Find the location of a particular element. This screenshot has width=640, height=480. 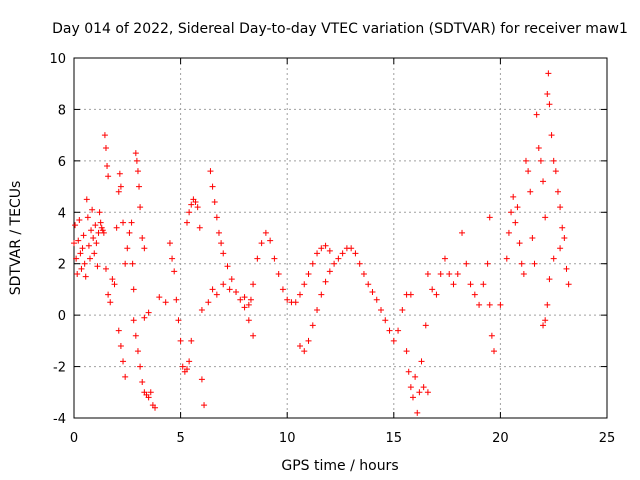

y-tick-label: 8 is located at coordinates (62, 110).